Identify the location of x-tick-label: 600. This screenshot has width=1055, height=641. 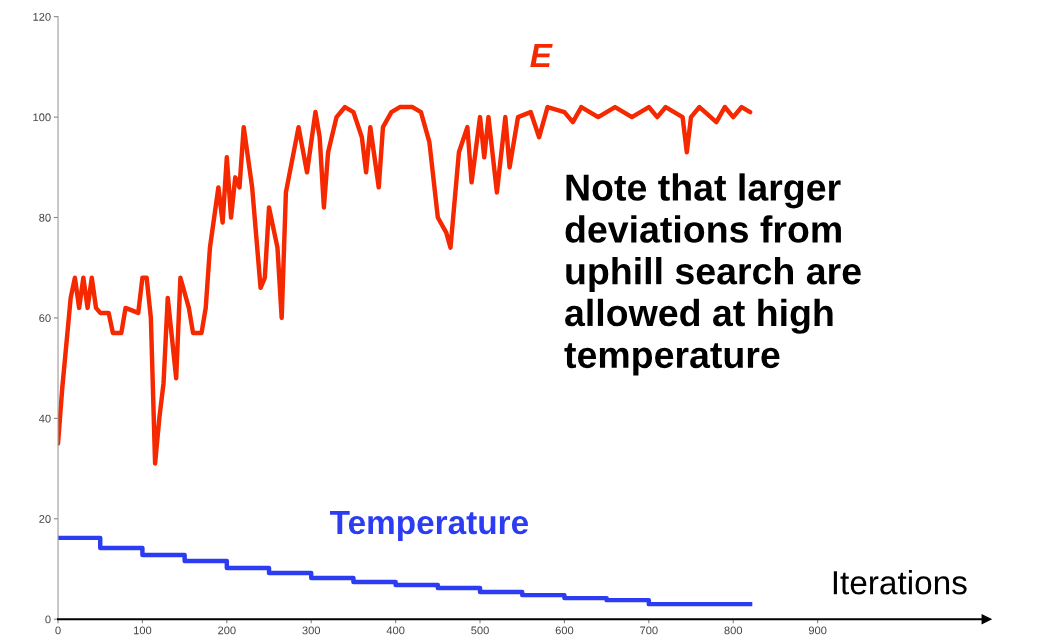
(564, 630).